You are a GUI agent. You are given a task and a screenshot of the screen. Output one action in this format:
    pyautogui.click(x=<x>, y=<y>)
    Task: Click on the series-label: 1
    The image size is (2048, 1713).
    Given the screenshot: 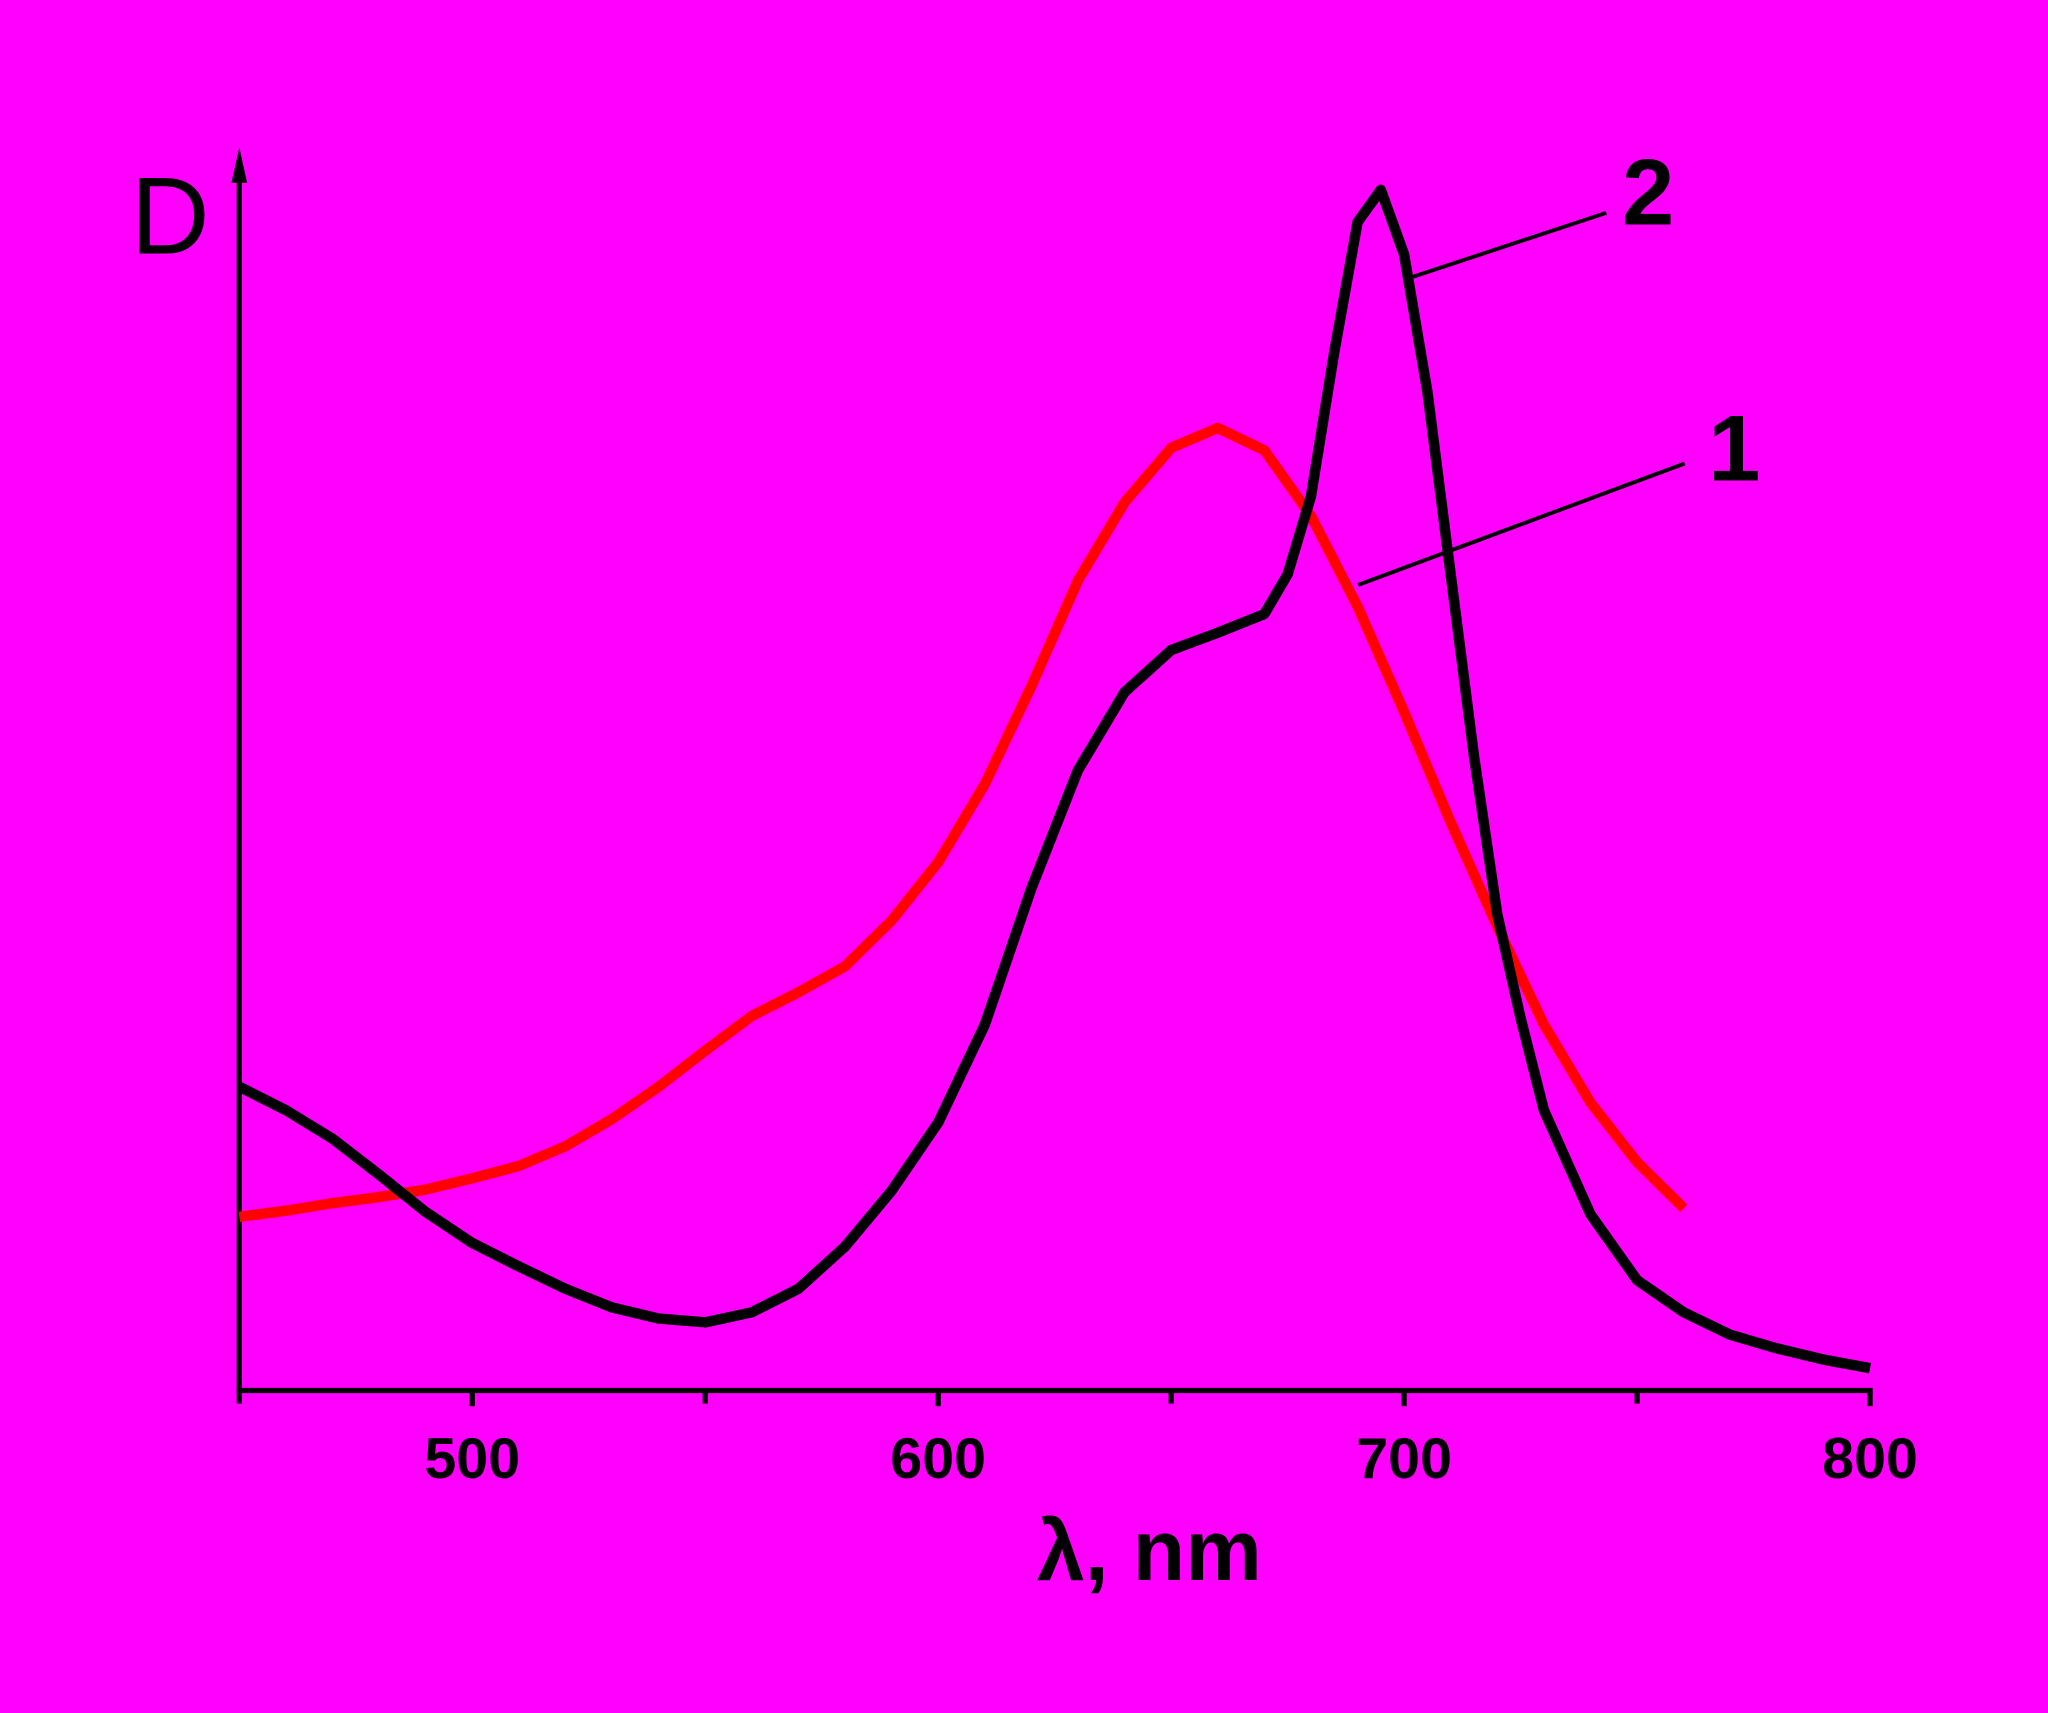 What is the action you would take?
    pyautogui.click(x=1734, y=447)
    